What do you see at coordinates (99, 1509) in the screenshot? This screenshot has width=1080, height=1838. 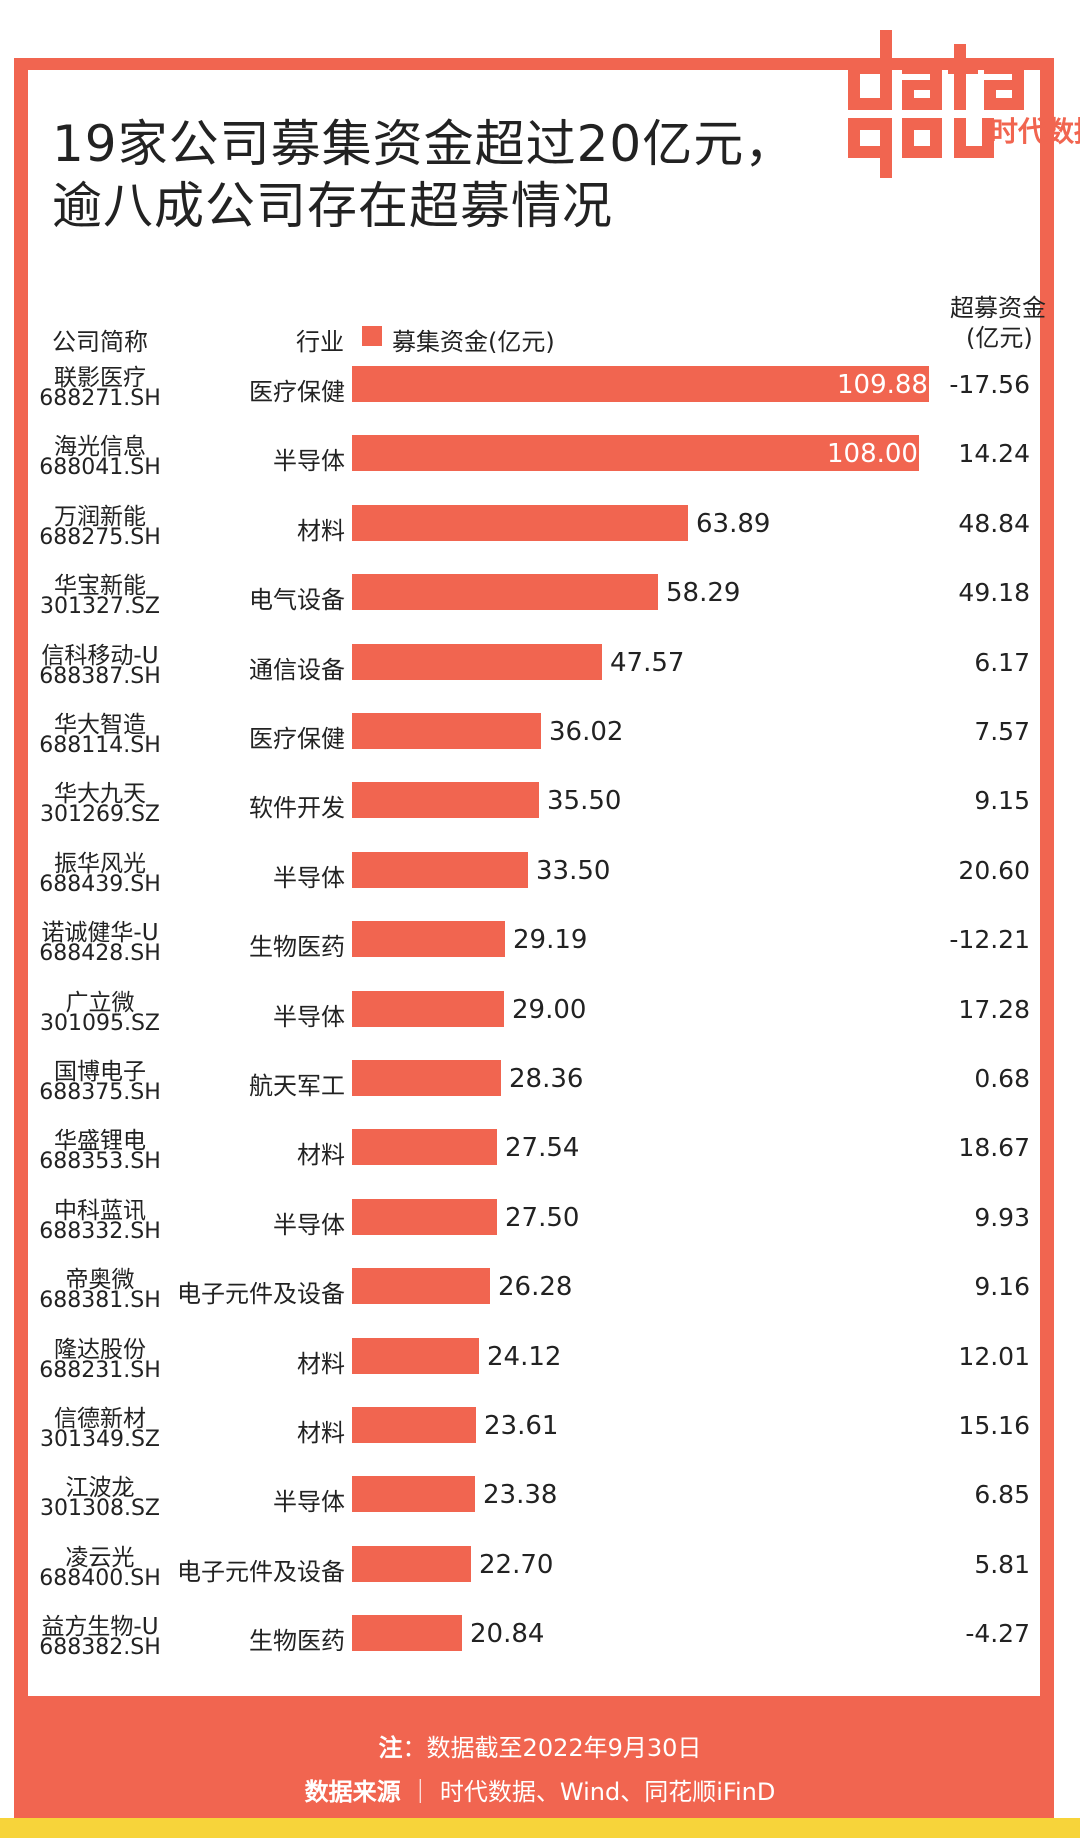 I see `company-code: 301308.SZ` at bounding box center [99, 1509].